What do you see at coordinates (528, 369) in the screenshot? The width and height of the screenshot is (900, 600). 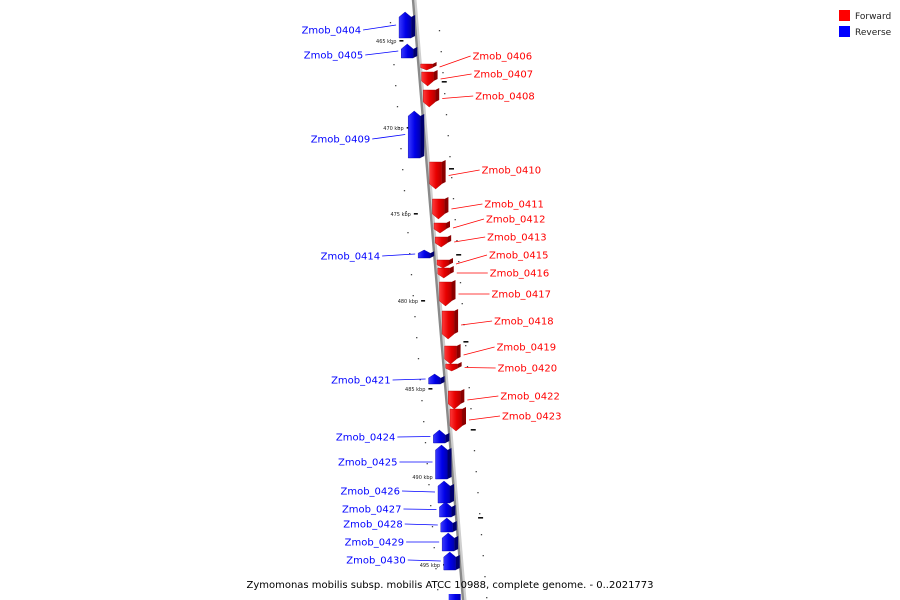 I see `gene-label: Zmob_0420` at bounding box center [528, 369].